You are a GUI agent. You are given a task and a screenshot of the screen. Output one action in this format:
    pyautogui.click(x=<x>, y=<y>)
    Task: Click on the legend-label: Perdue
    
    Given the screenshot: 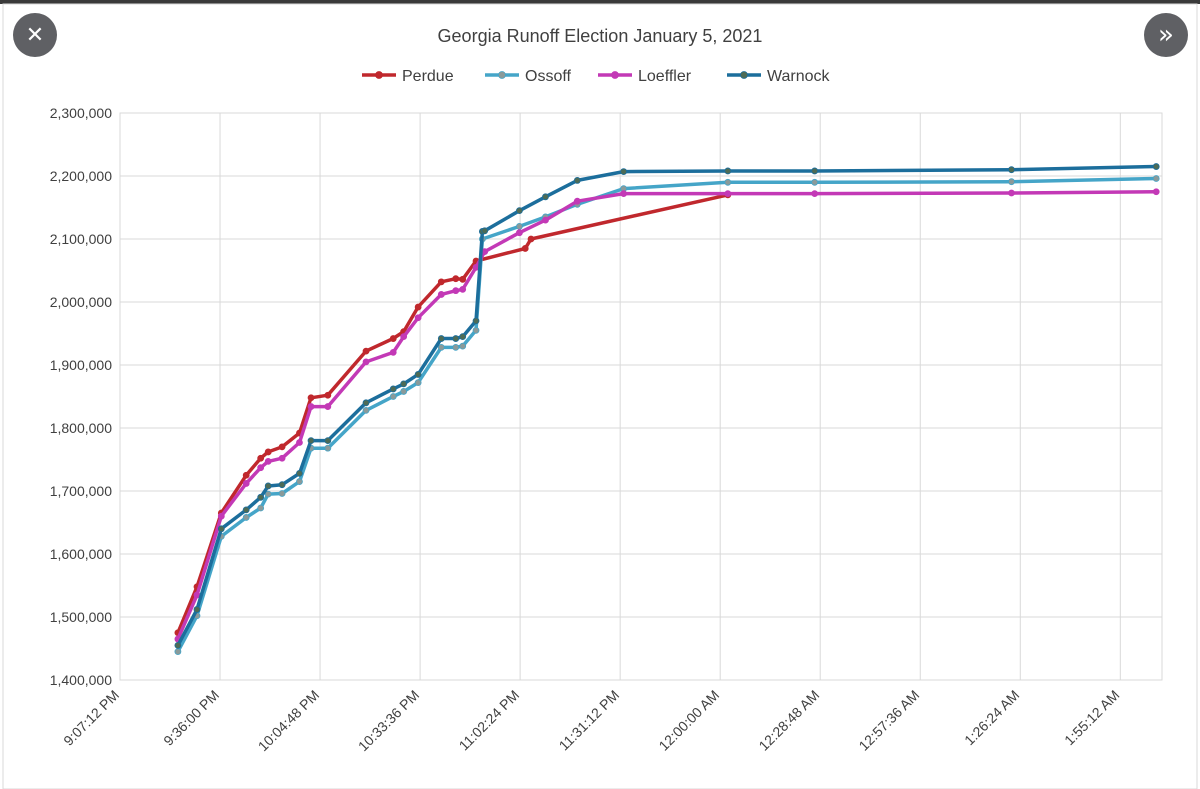 What is the action you would take?
    pyautogui.click(x=428, y=76)
    